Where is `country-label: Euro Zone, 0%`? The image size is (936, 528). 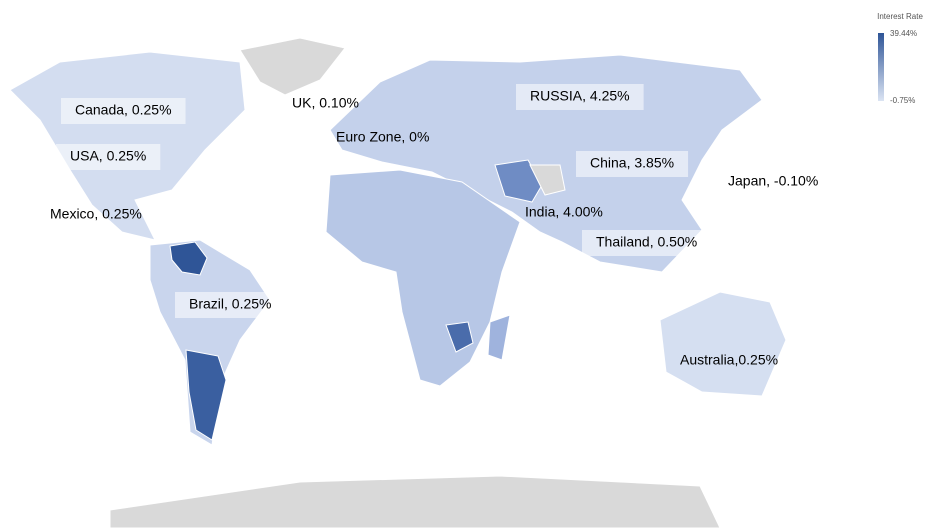
country-label: Euro Zone, 0% is located at coordinates (382, 137).